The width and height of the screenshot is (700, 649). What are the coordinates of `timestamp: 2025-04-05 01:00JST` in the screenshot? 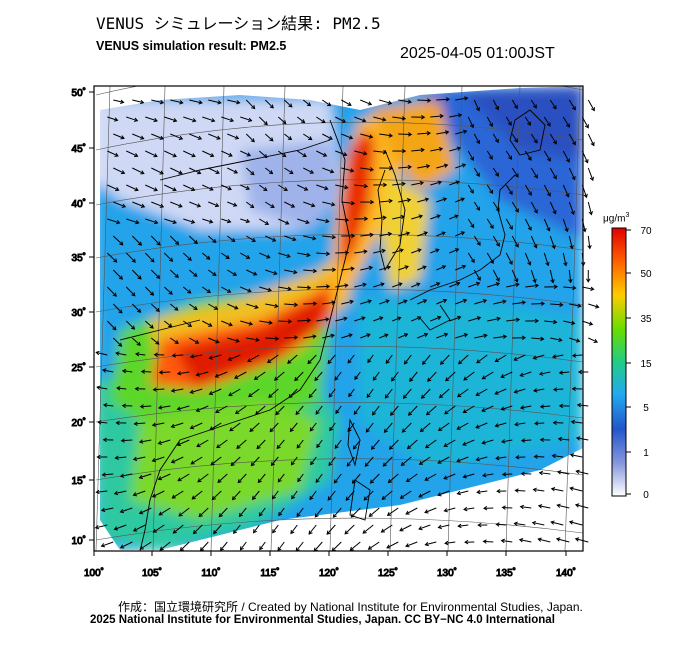 It's located at (477, 53).